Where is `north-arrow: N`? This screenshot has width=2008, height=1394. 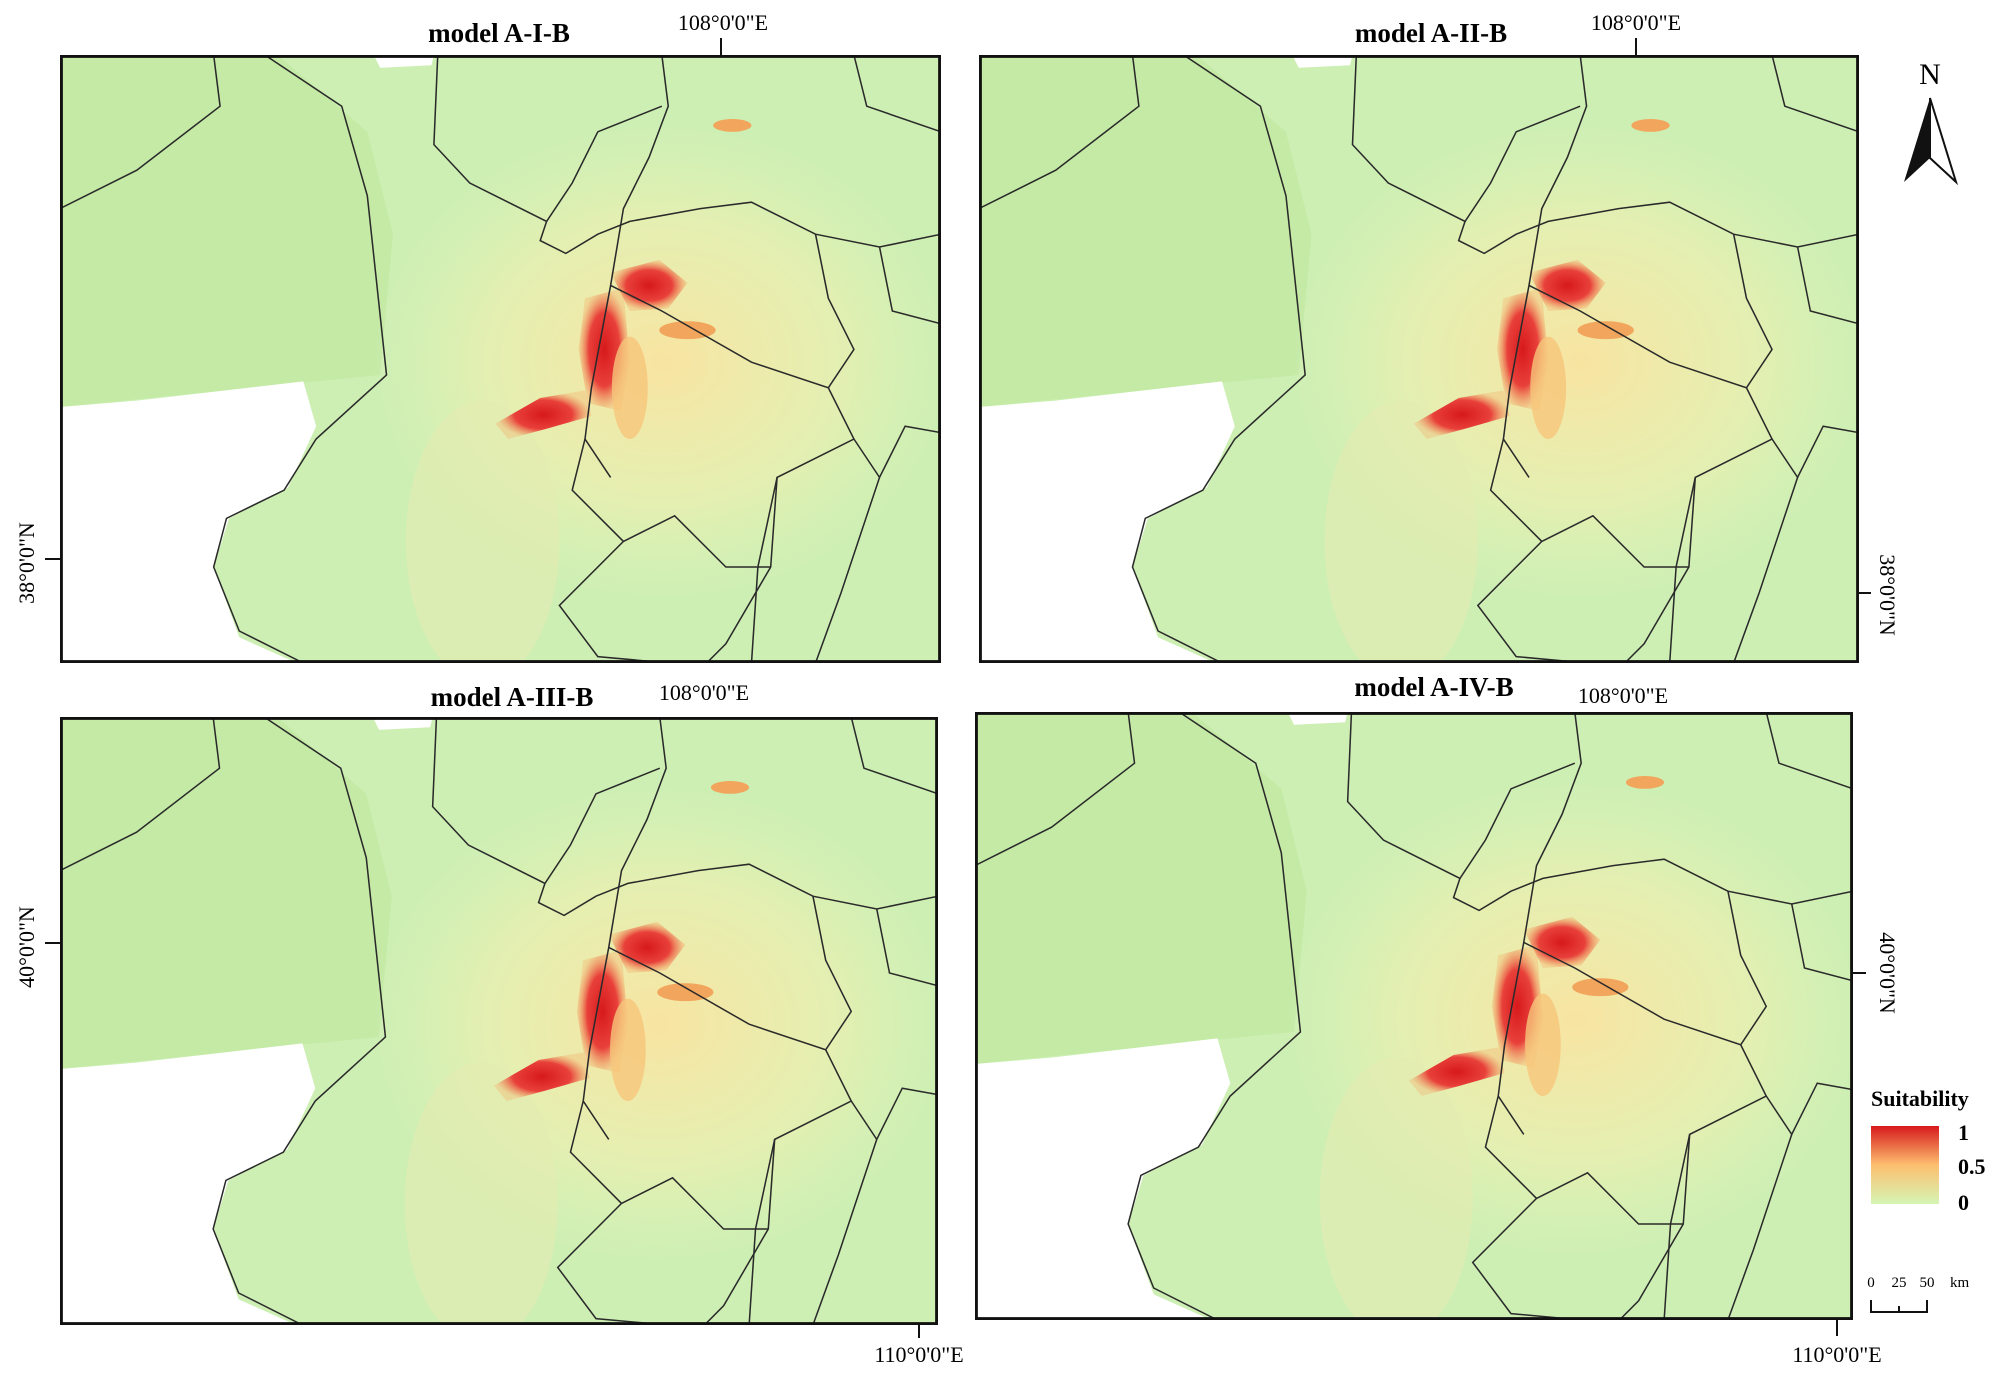
north-arrow: N is located at coordinates (1931, 122).